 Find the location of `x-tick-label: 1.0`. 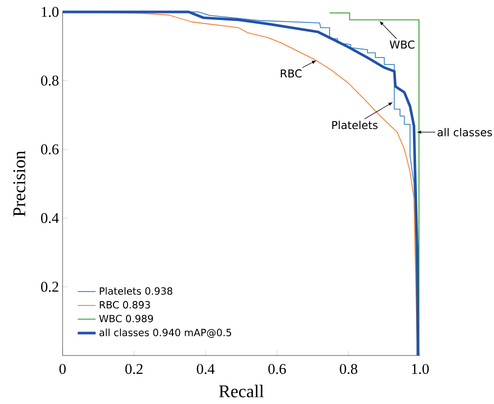

x-tick-label: 1.0 is located at coordinates (420, 369).